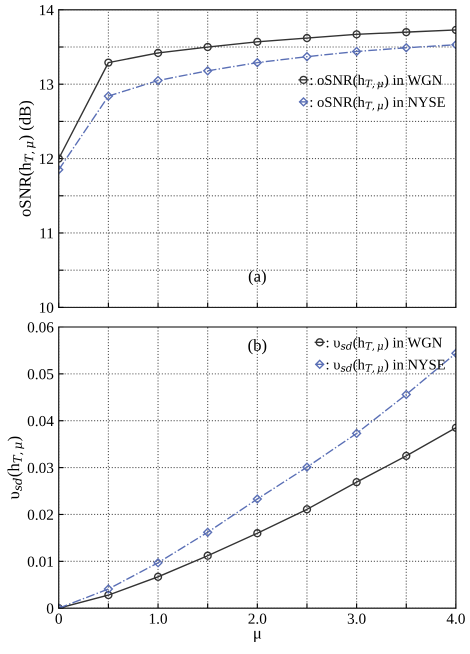 The width and height of the screenshot is (470, 654). What do you see at coordinates (41, 515) in the screenshot?
I see `y-tick-label: 0.02` at bounding box center [41, 515].